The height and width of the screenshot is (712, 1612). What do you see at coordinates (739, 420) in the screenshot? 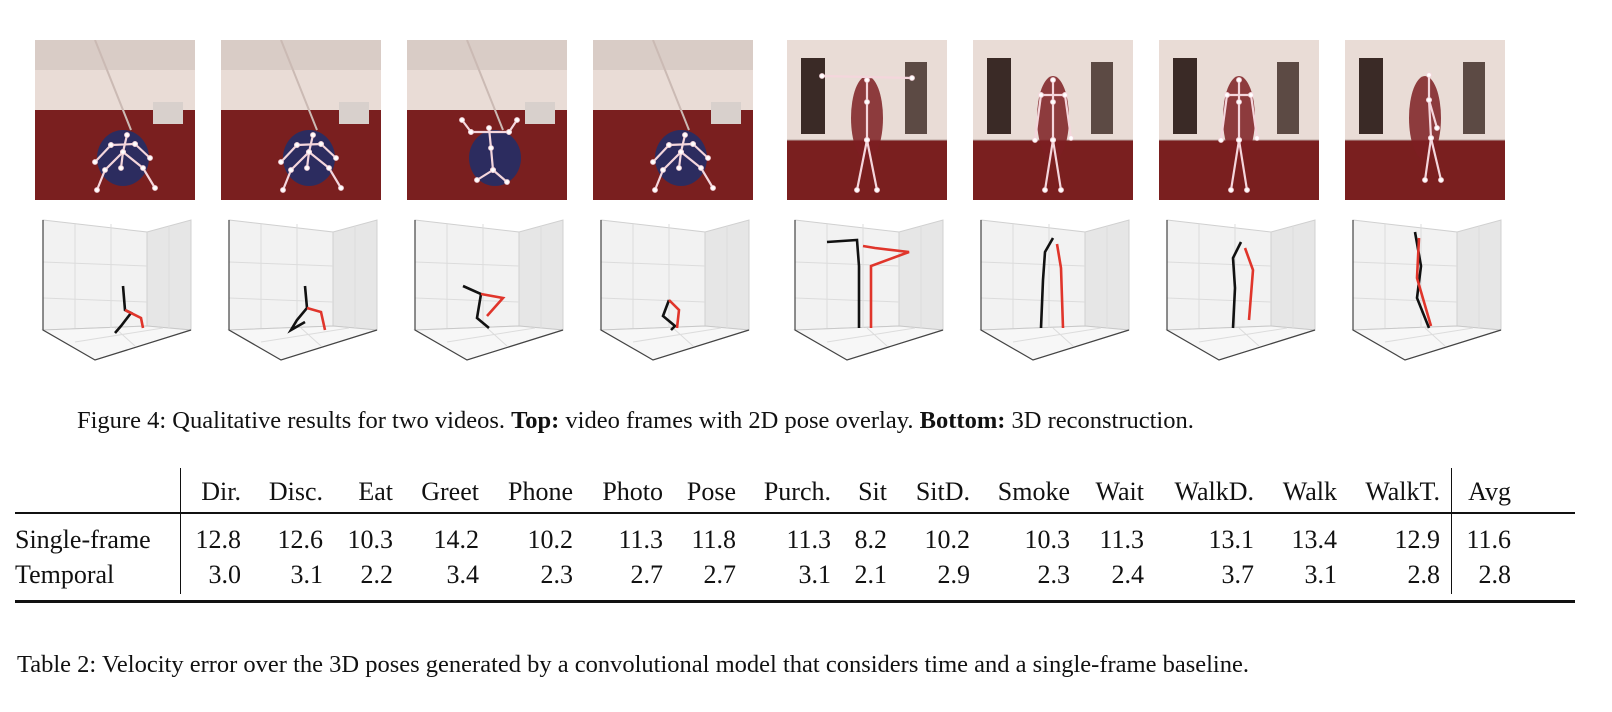
I see `figure-caption-text-2: video frames with 2D pose overlay.` at bounding box center [739, 420].